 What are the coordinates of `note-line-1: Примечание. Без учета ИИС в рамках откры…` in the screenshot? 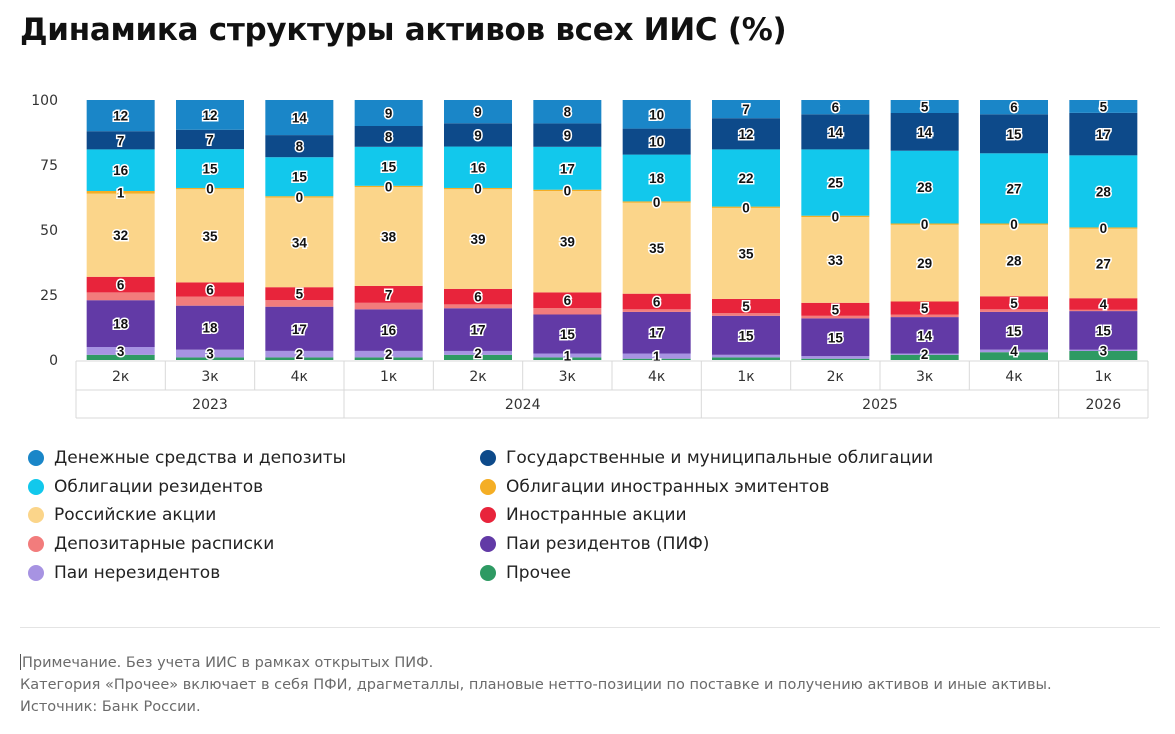 It's located at (536, 663).